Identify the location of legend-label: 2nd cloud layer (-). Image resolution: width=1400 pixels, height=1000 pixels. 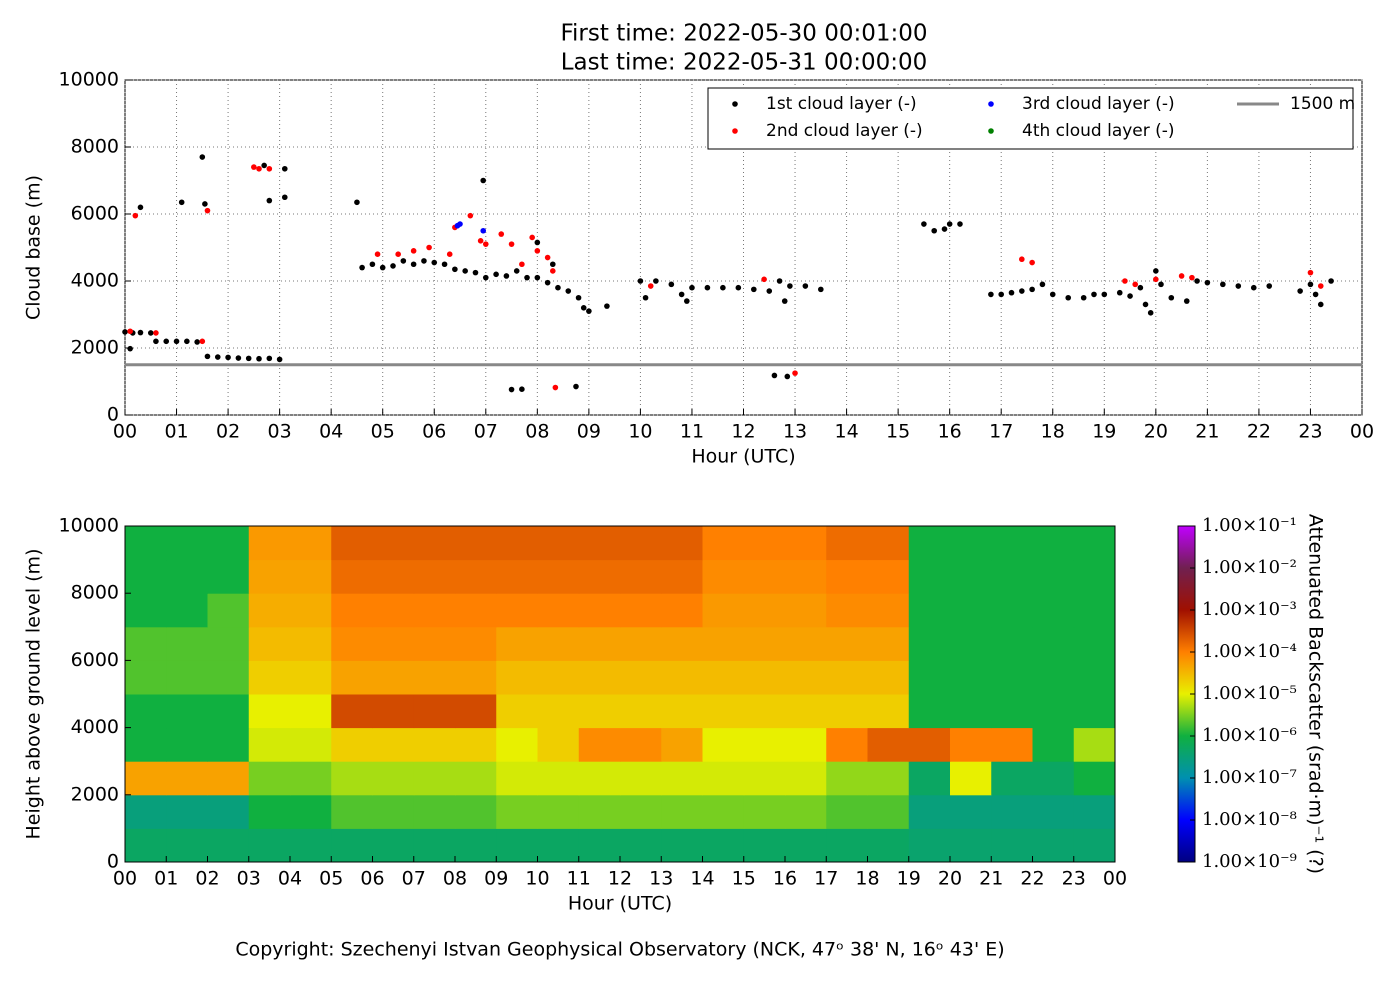
(844, 131).